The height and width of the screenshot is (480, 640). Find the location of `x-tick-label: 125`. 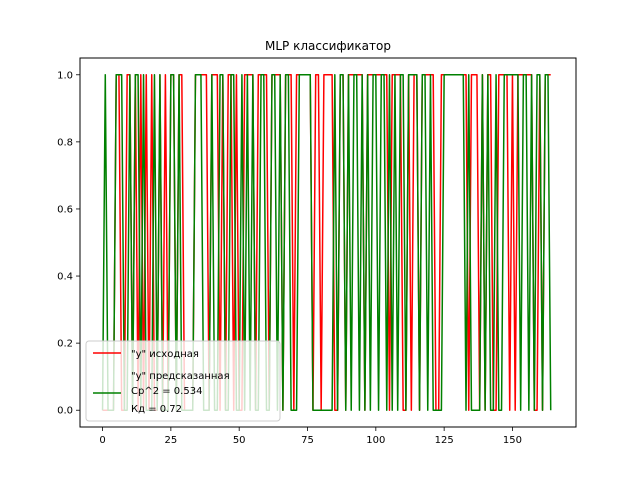

x-tick-label: 125 is located at coordinates (444, 440).